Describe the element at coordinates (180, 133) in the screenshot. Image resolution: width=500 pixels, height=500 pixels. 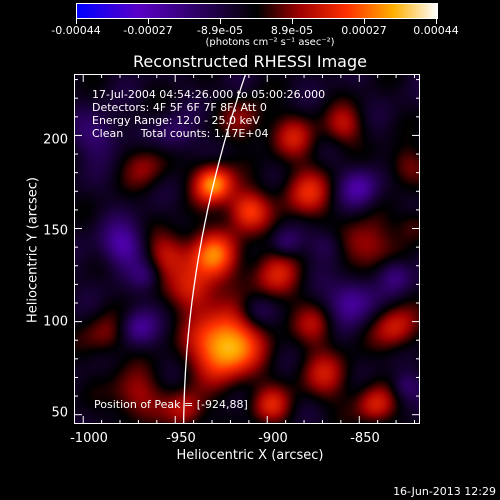
I see `clean-counts-text: Clean Total counts: 1.17E+04` at that location.